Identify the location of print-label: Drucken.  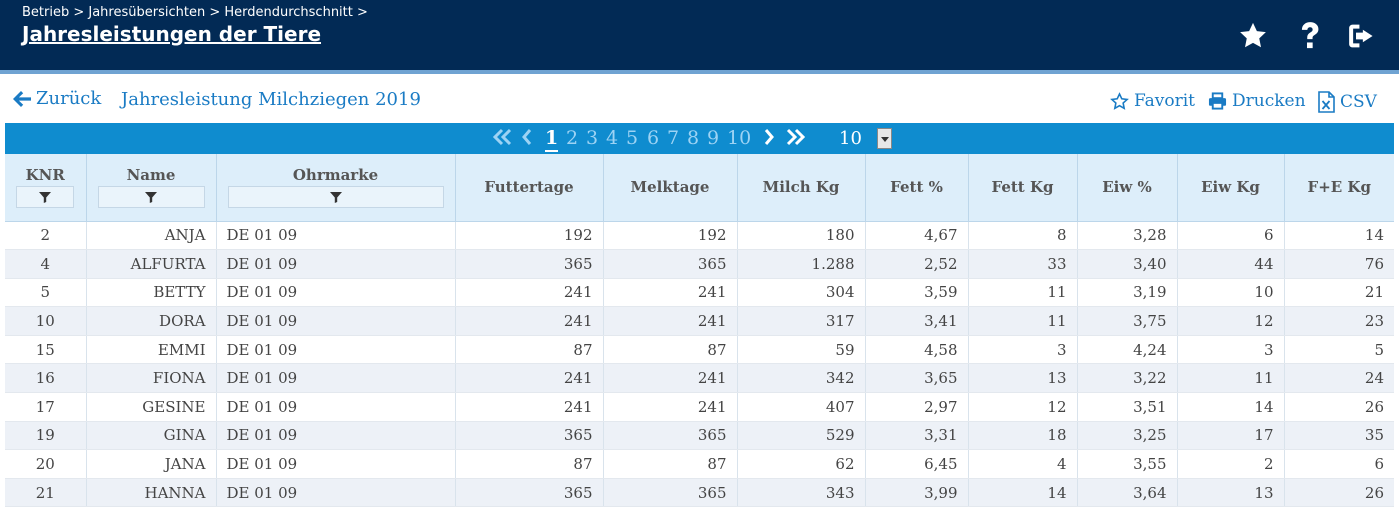
(1269, 101).